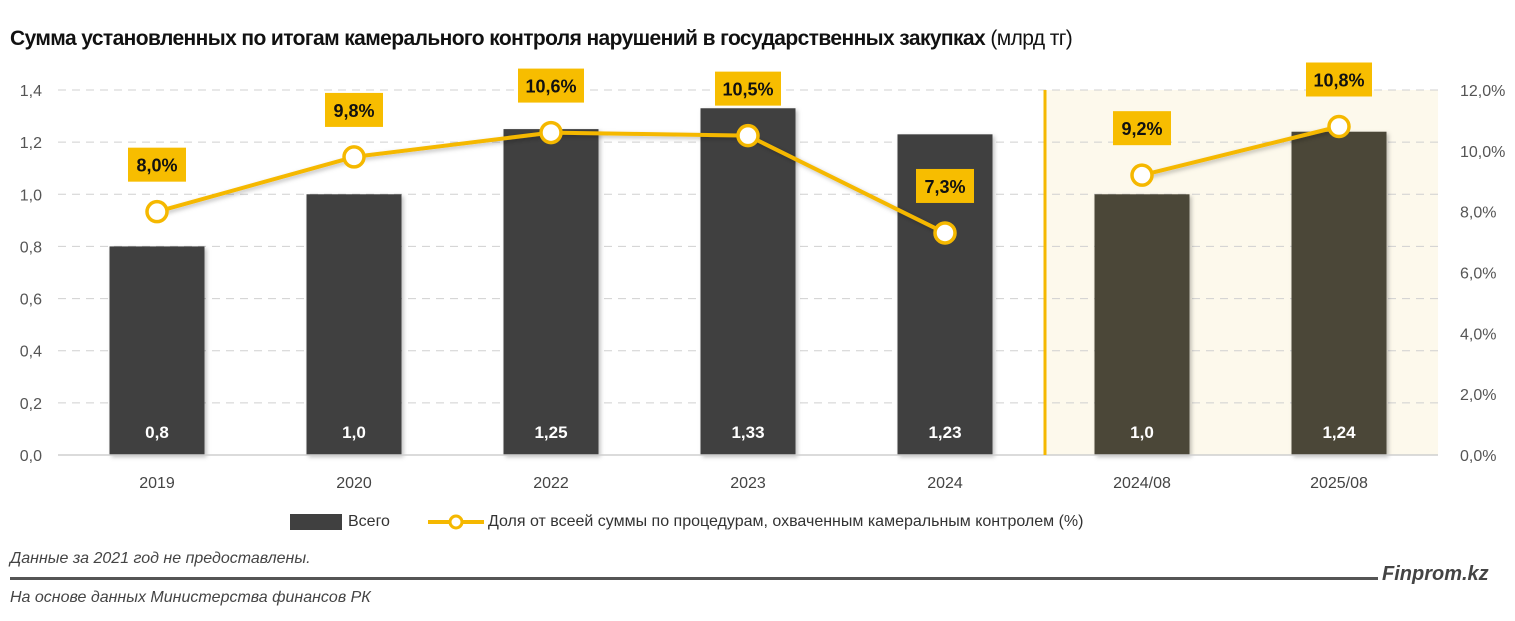  I want to click on y-left-tick-label: 0,8, so click(31, 247).